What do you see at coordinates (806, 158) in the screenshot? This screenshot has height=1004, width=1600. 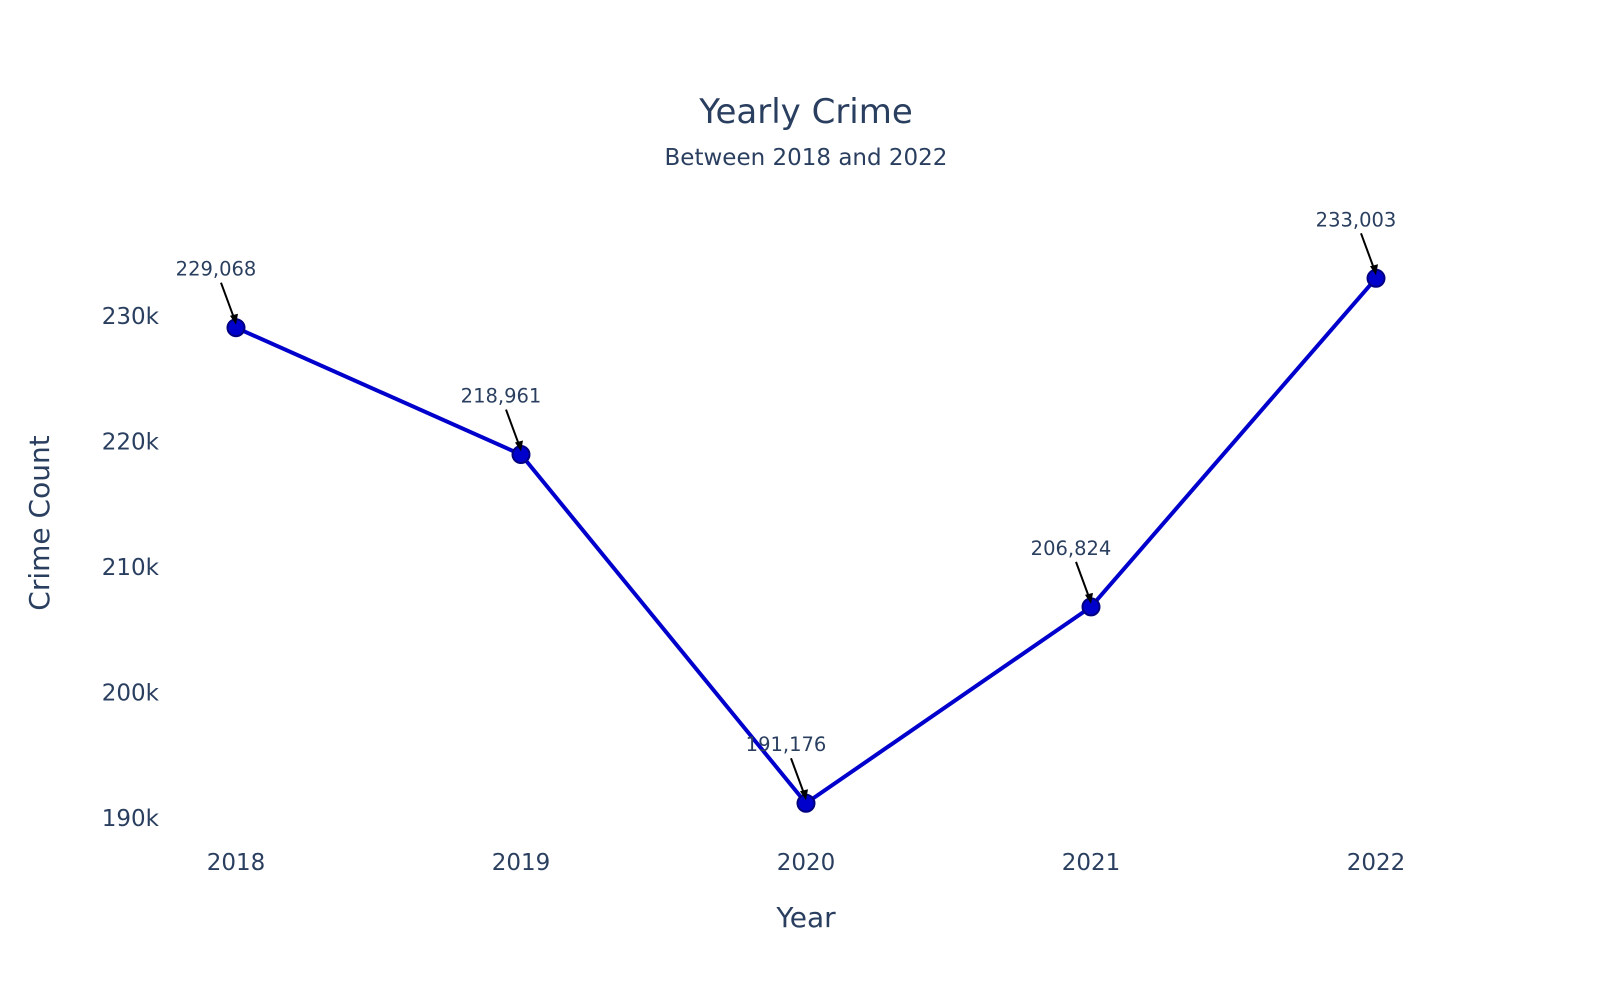 I see `chart-subtitle: Between 2018 and 2022` at bounding box center [806, 158].